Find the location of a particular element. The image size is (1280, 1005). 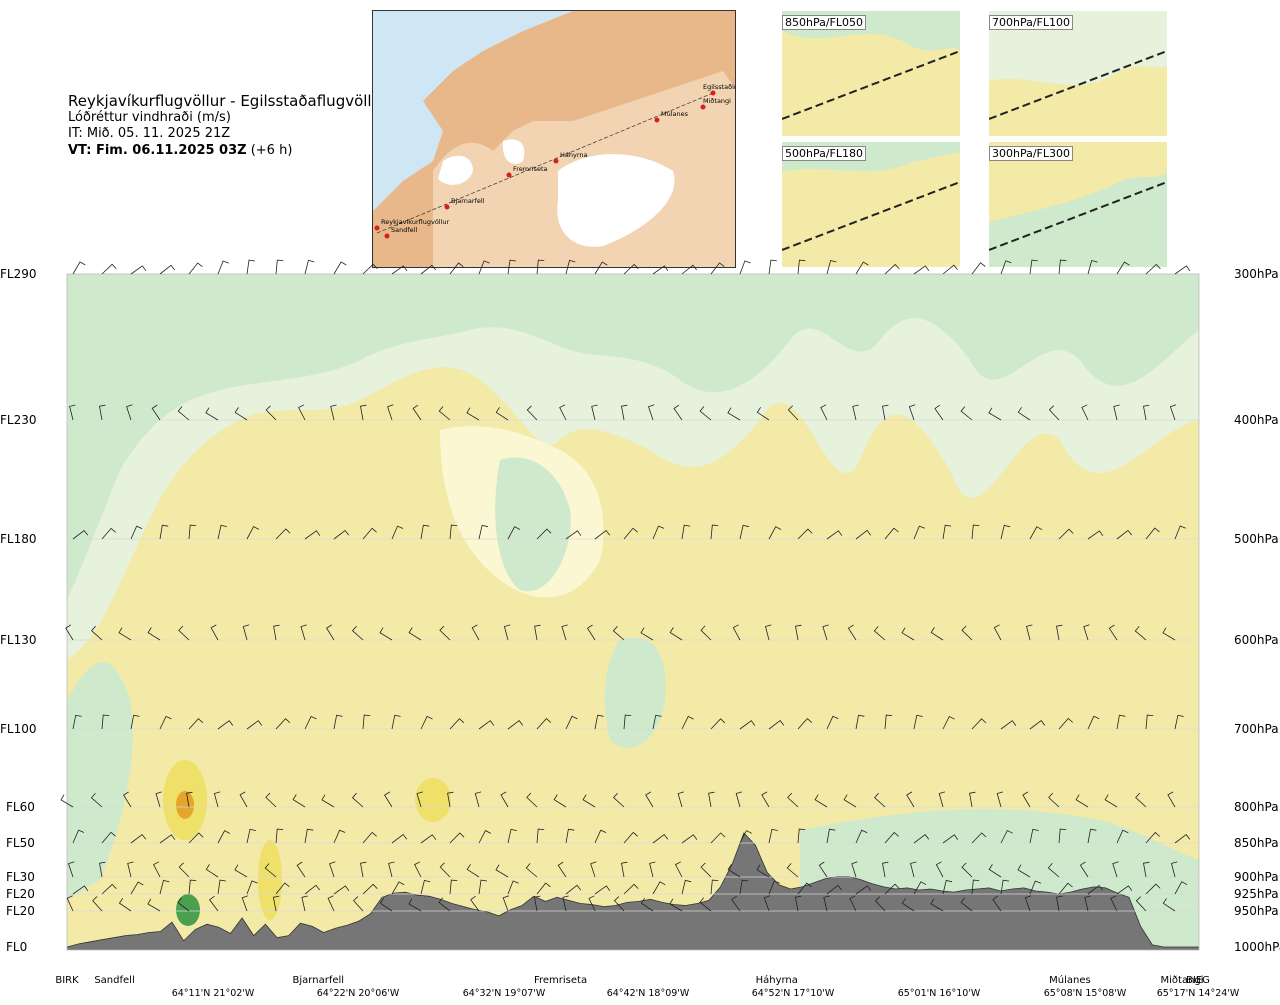

field-dark-green-cell is located at coordinates (188, 910).